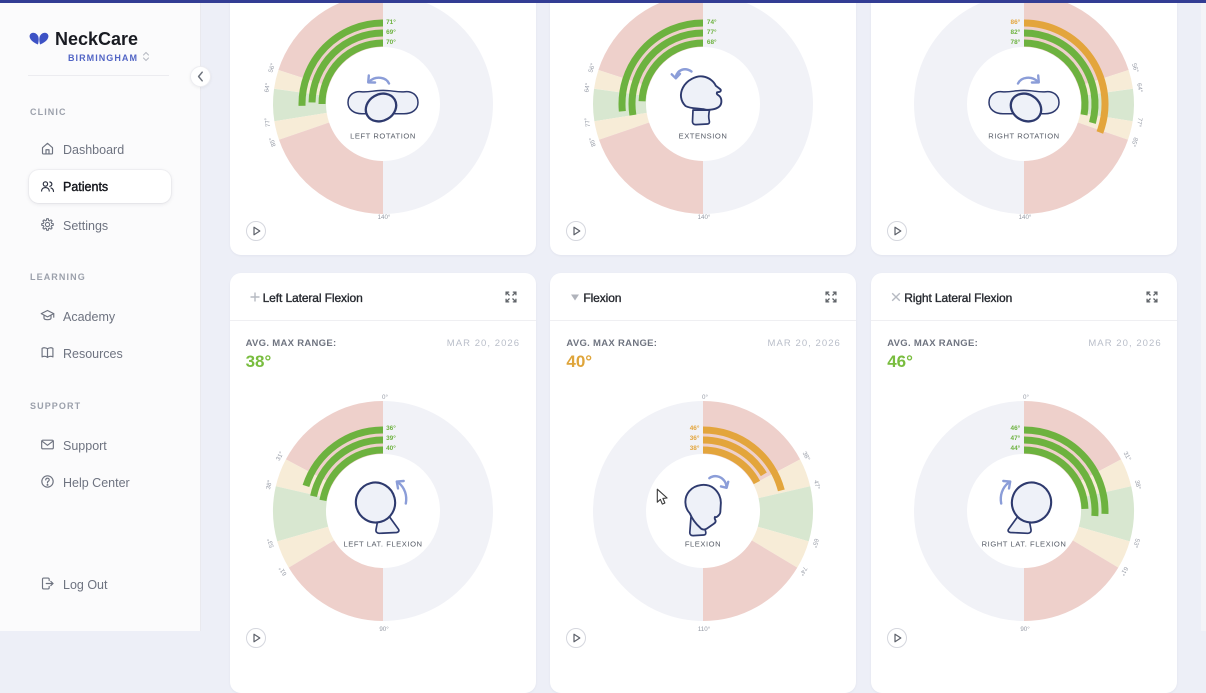 The height and width of the screenshot is (693, 1206). I want to click on svg-text: 110°, so click(704, 629).